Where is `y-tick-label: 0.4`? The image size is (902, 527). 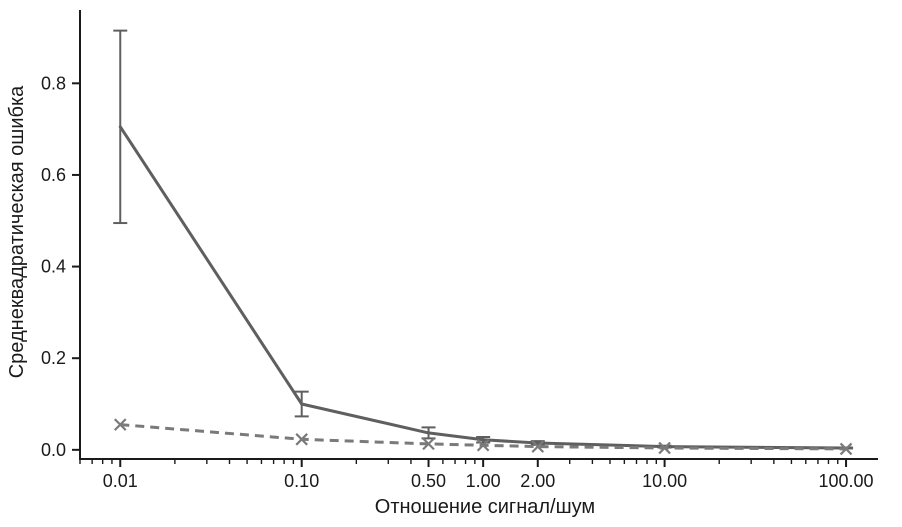 y-tick-label: 0.4 is located at coordinates (53, 267).